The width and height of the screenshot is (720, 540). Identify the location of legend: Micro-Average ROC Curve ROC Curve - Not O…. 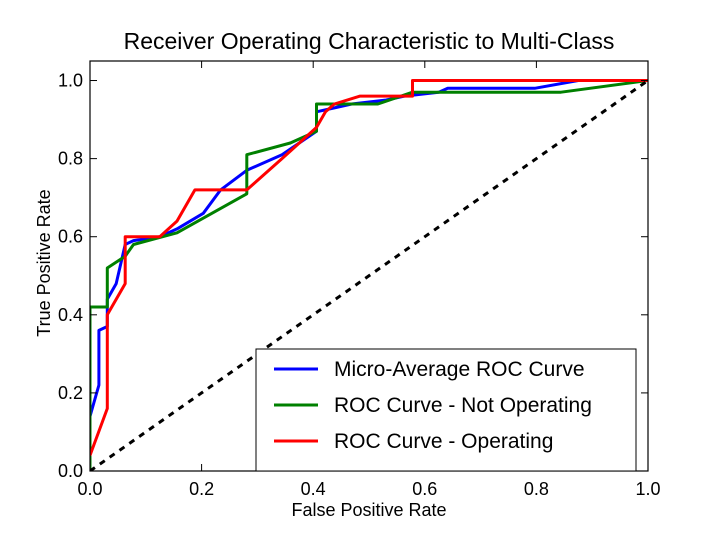
(446, 410).